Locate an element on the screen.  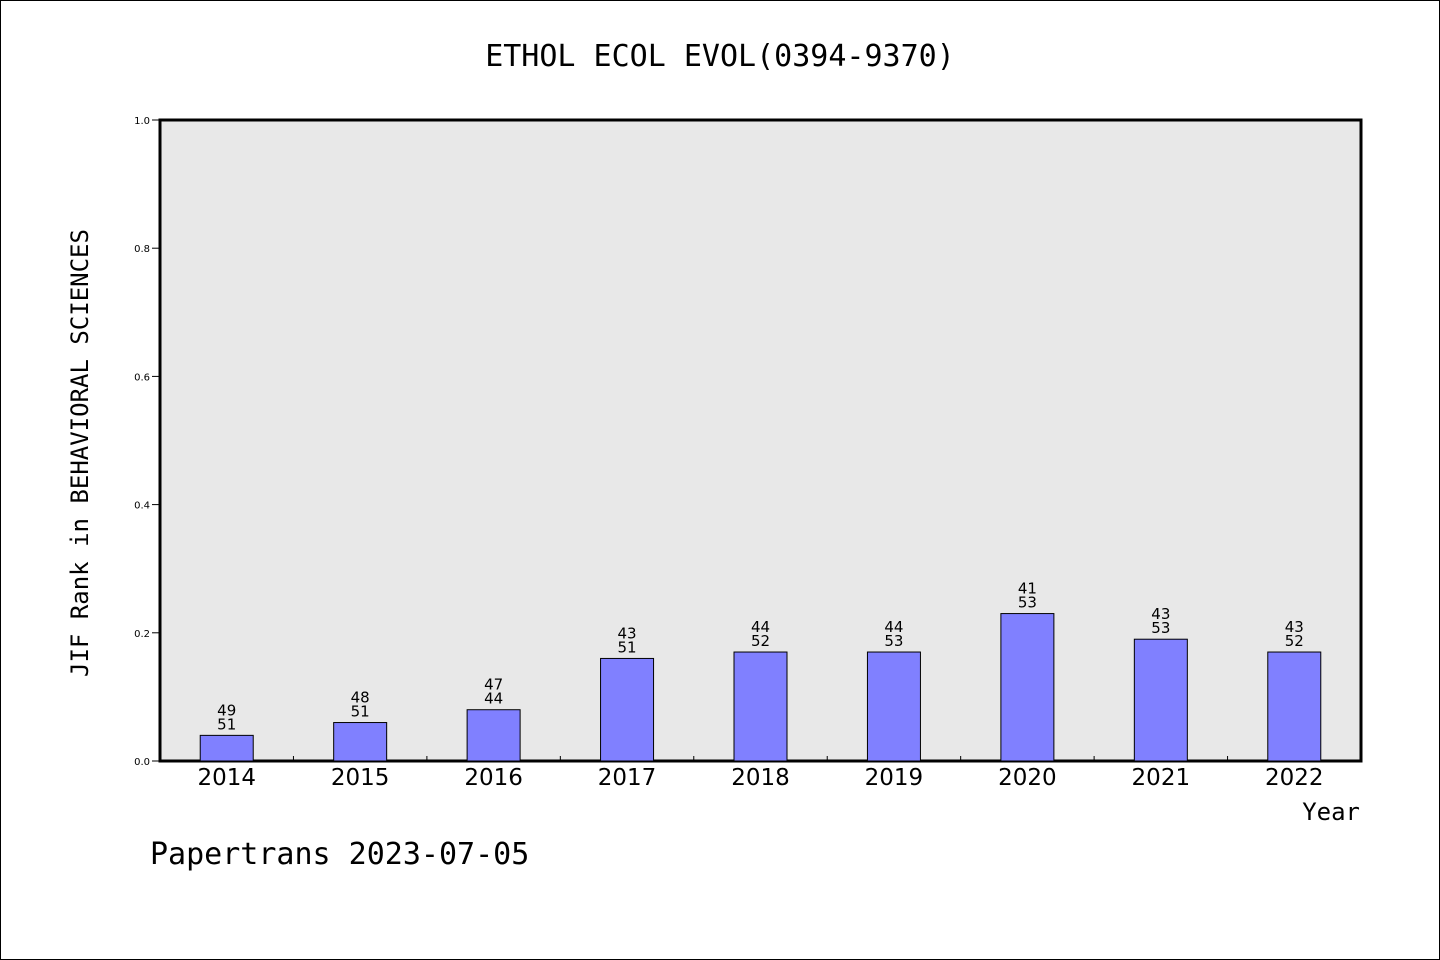
x-tick-label: 2019 is located at coordinates (894, 778).